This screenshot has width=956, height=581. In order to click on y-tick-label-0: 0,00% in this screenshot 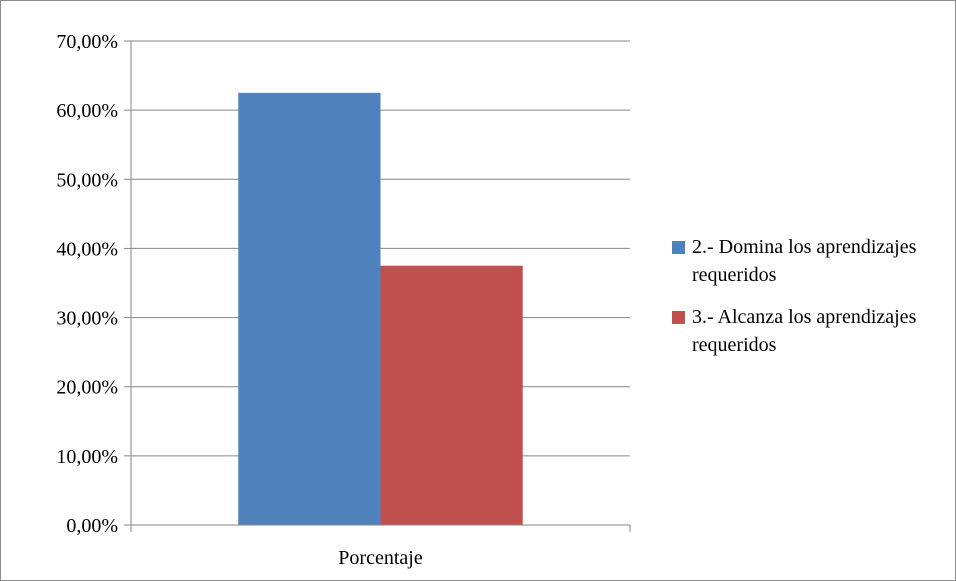, I will do `click(92, 526)`.